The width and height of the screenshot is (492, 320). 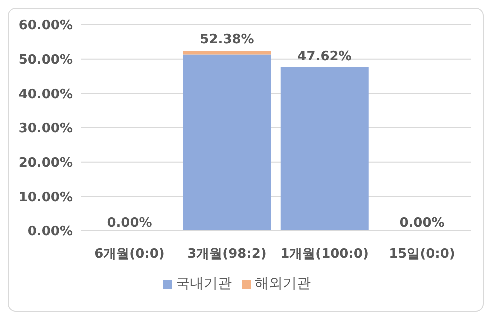 I want to click on total-label: 52.38%, so click(x=227, y=40).